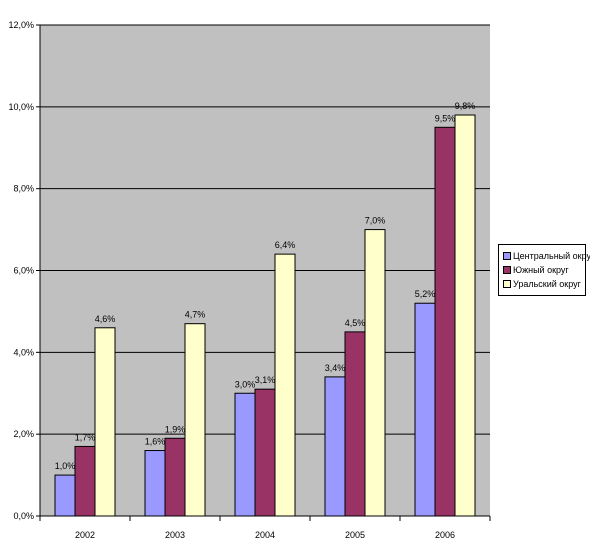 This screenshot has width=590, height=559. Describe the element at coordinates (23, 352) in the screenshot. I see `y-tick-label: 4,0%` at that location.